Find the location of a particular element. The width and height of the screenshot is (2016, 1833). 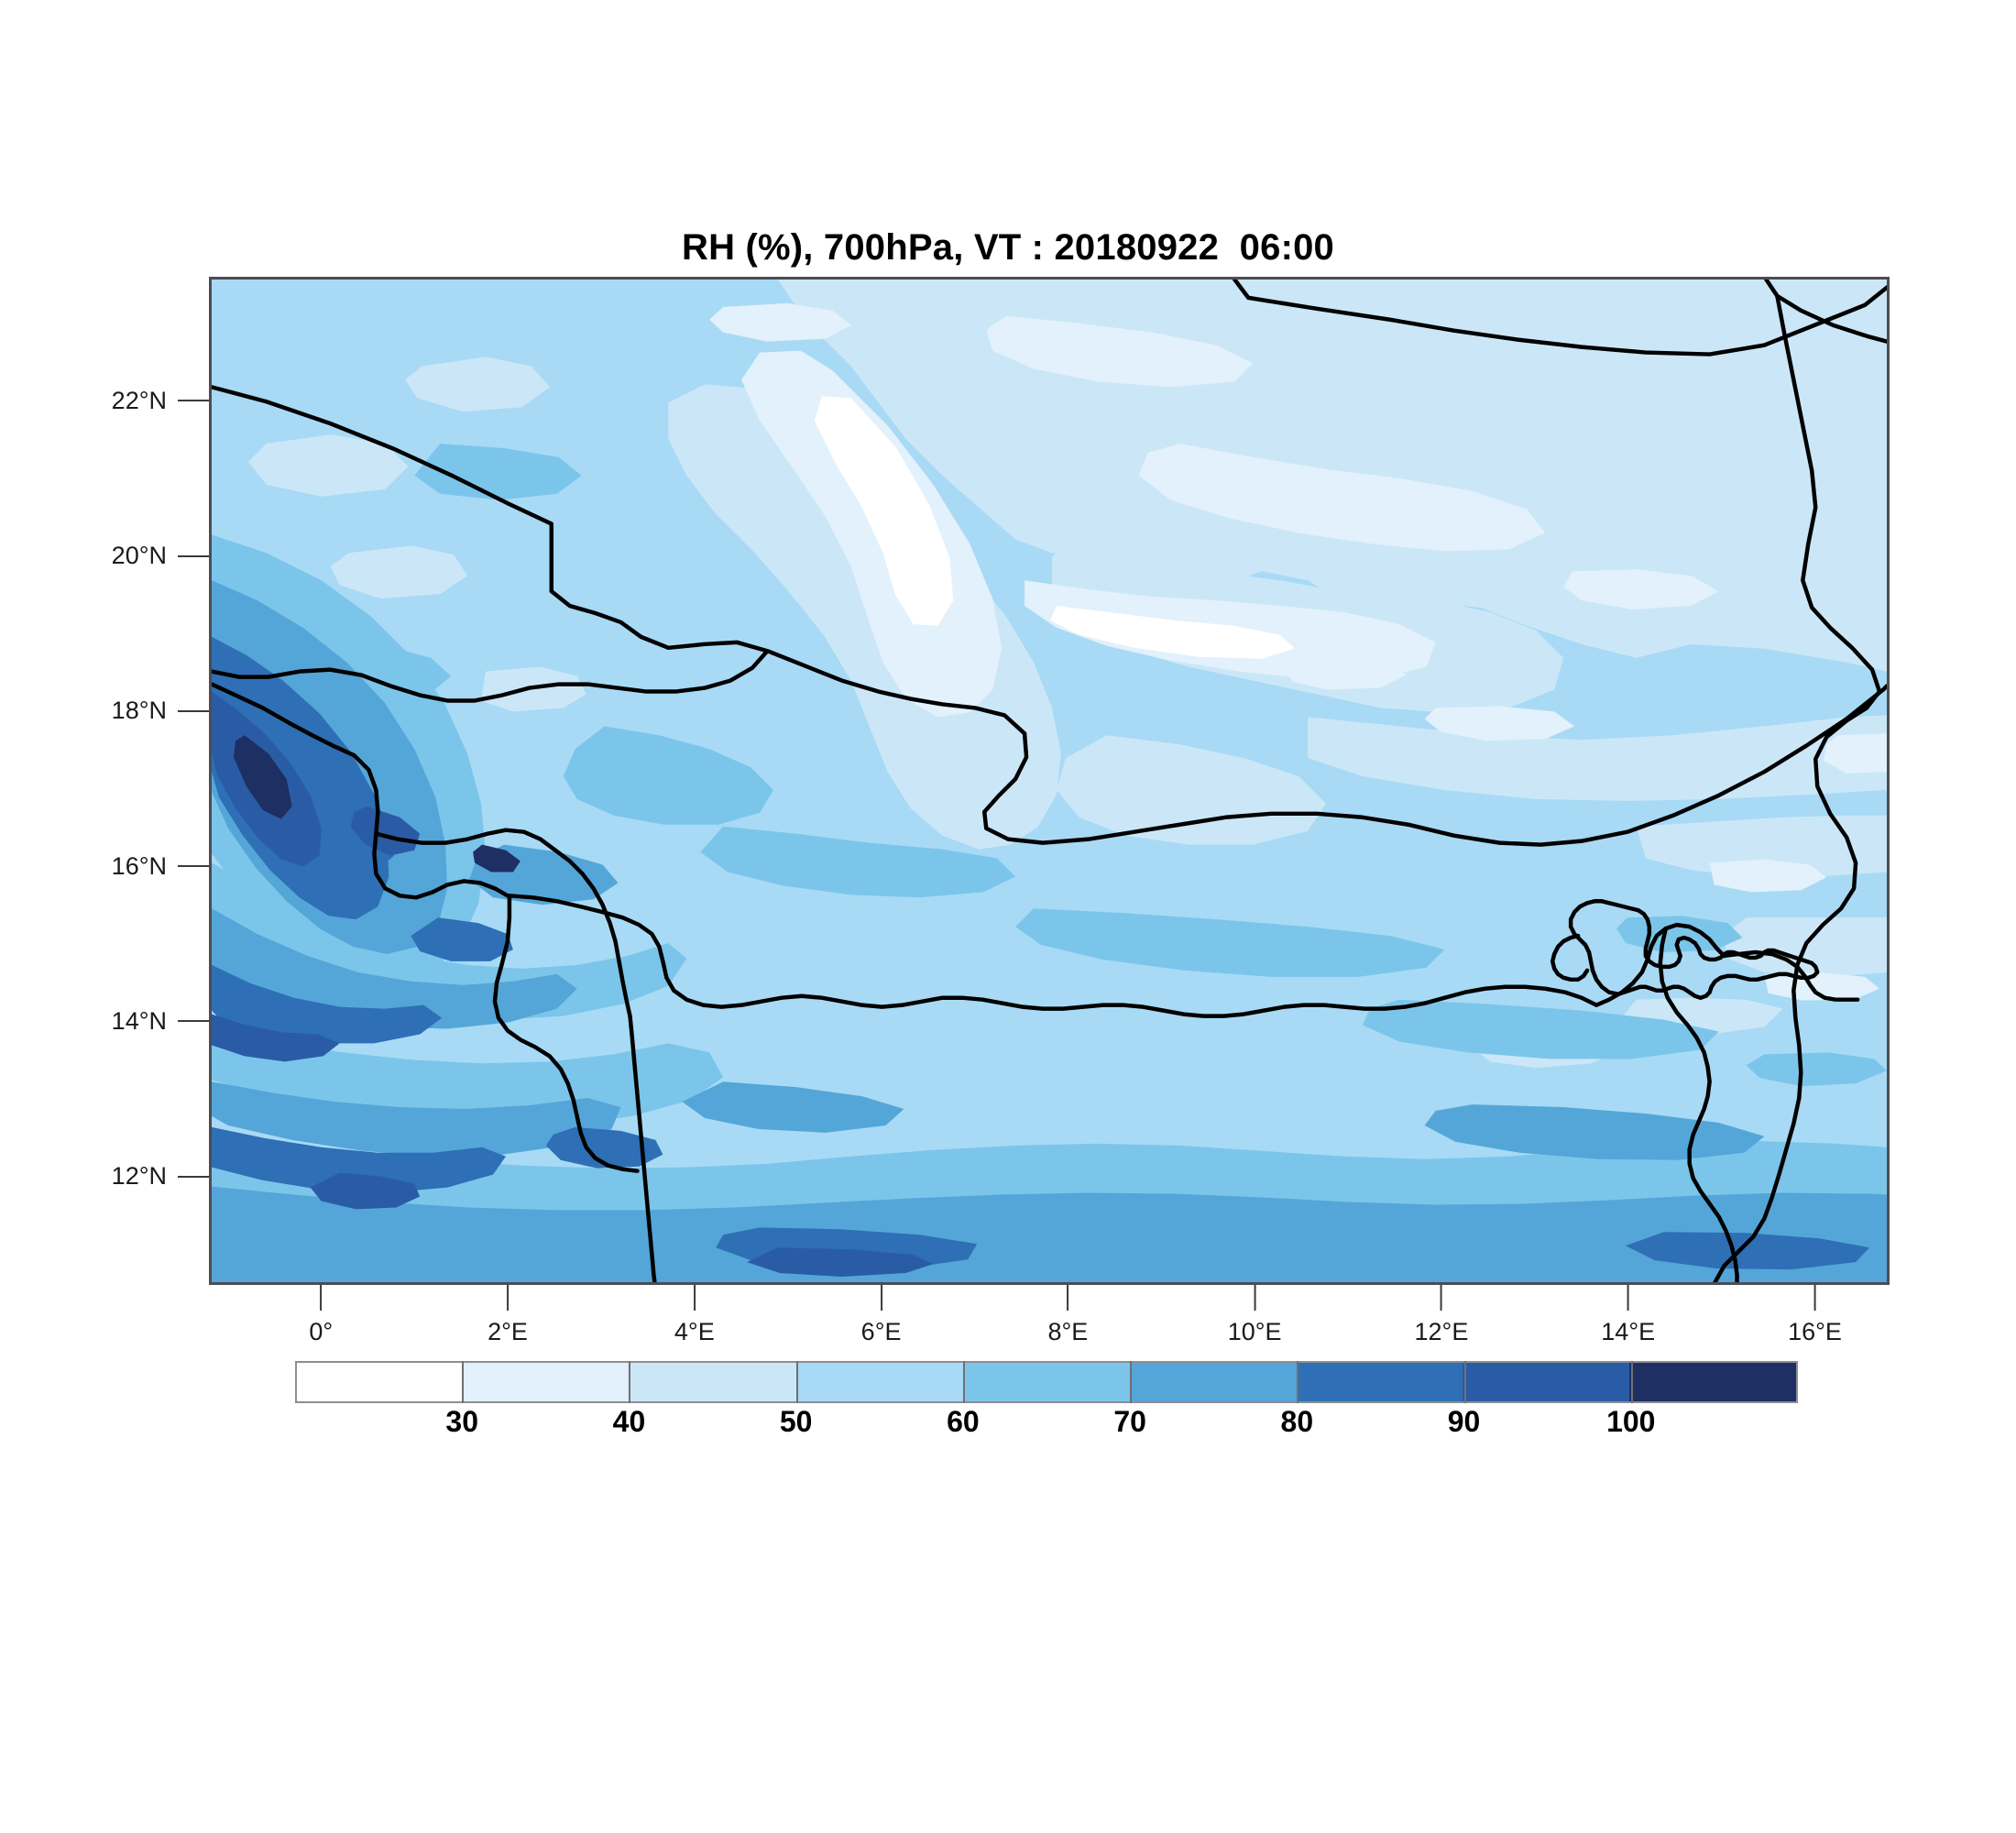

y-axis-tick-label: 14°N is located at coordinates (139, 1020).